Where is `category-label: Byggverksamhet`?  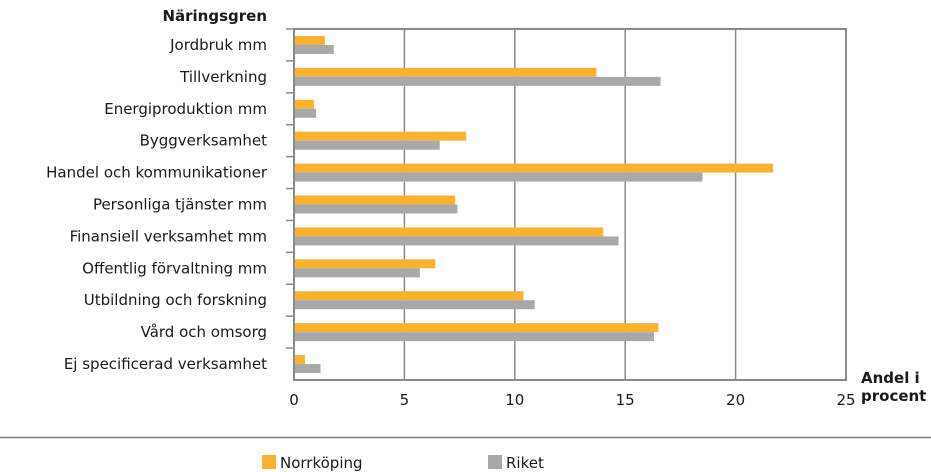
category-label: Byggverksamhet is located at coordinates (204, 141).